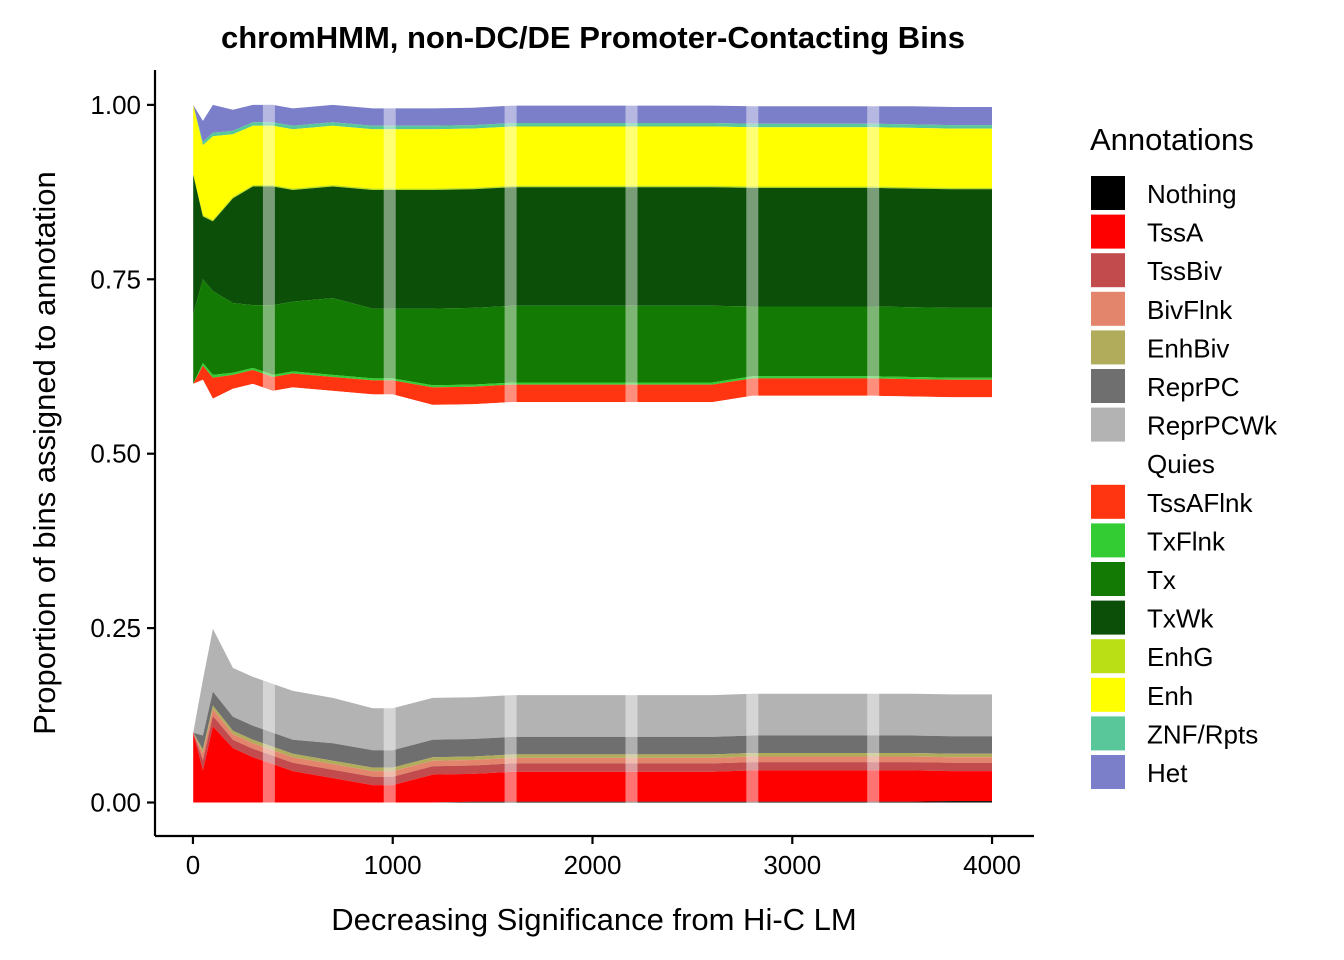  What do you see at coordinates (1139, 772) in the screenshot?
I see `legend-item: Het` at bounding box center [1139, 772].